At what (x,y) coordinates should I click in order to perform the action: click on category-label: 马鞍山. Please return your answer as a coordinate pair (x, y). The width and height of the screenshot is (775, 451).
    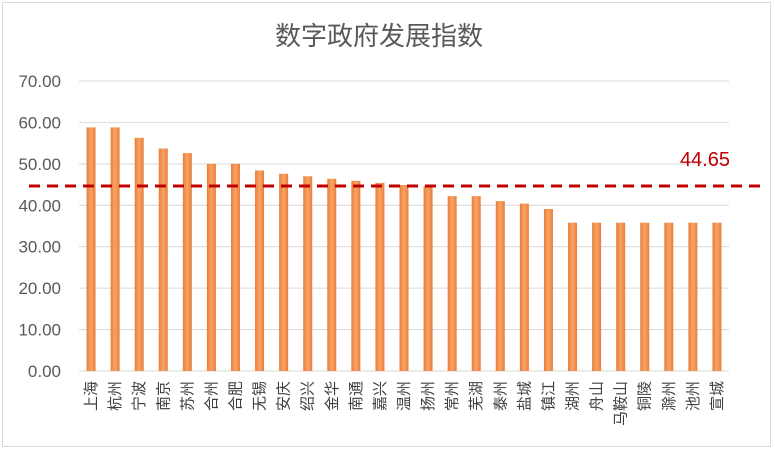
    Looking at the image, I should click on (621, 403).